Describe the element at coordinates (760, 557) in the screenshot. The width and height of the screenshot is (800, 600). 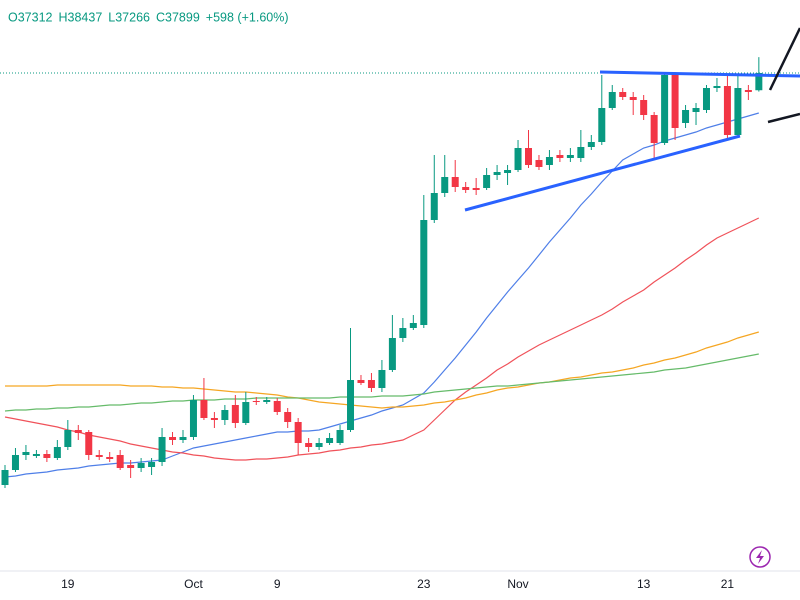
I see `lightning-icon` at that location.